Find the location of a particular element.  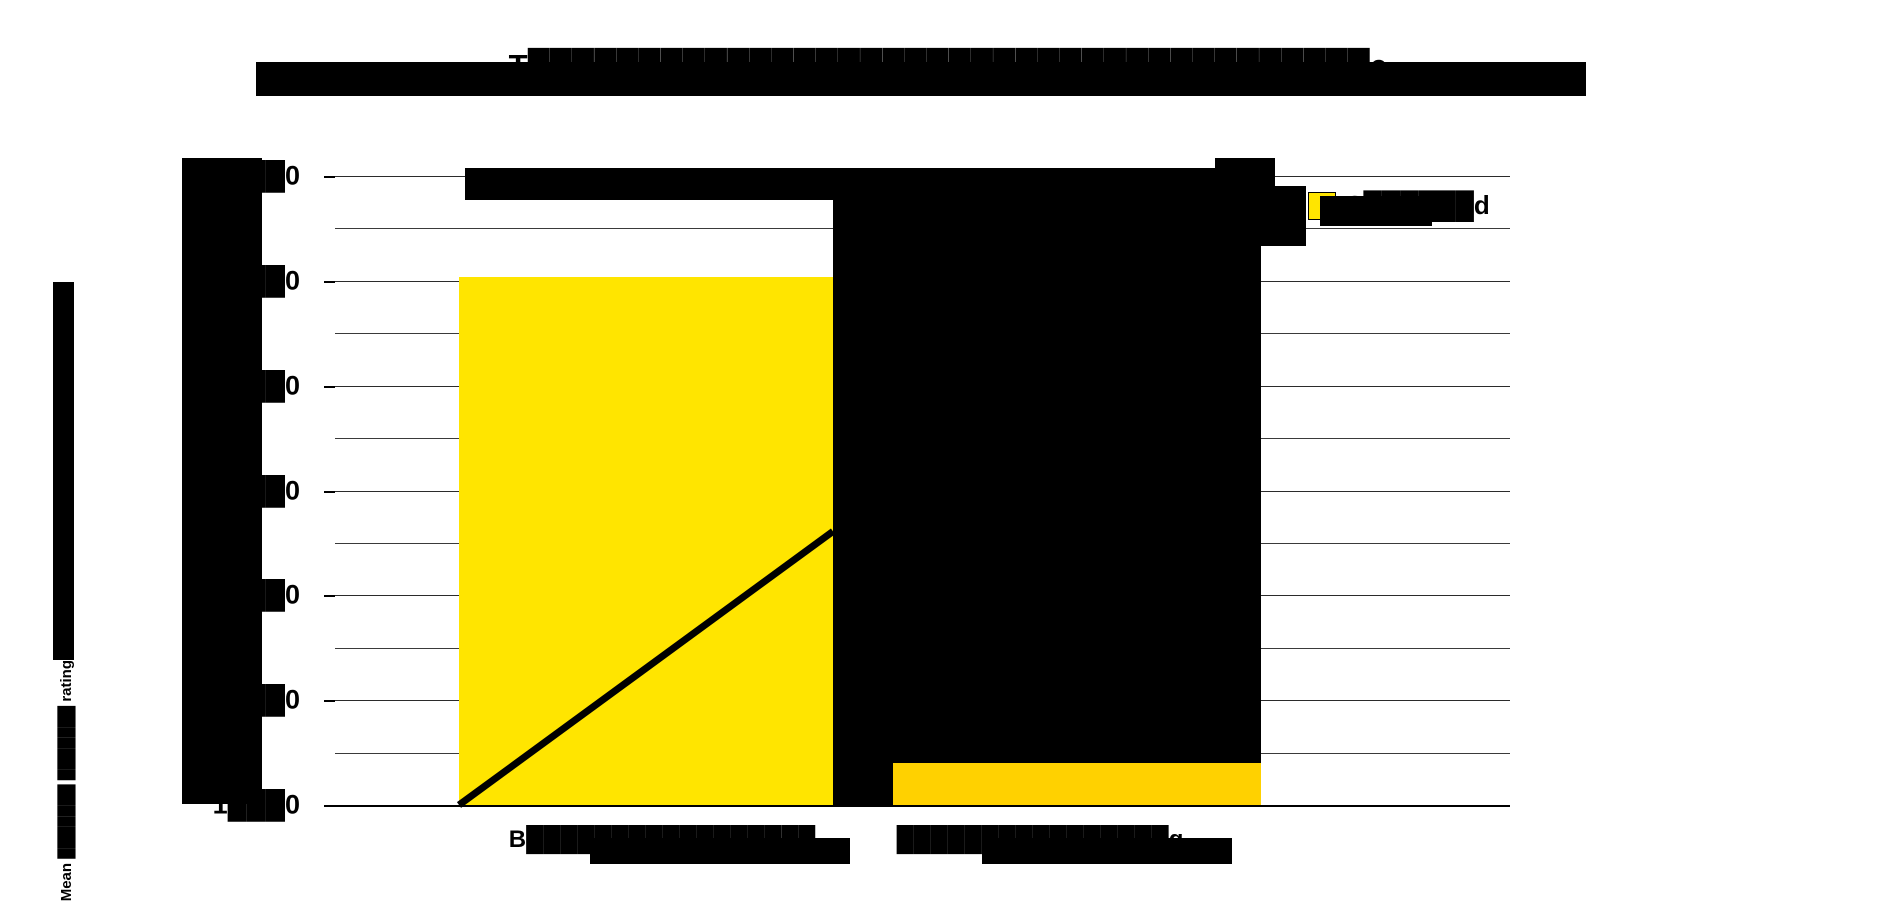

plot-redaction-right-column is located at coordinates (1066, 465).